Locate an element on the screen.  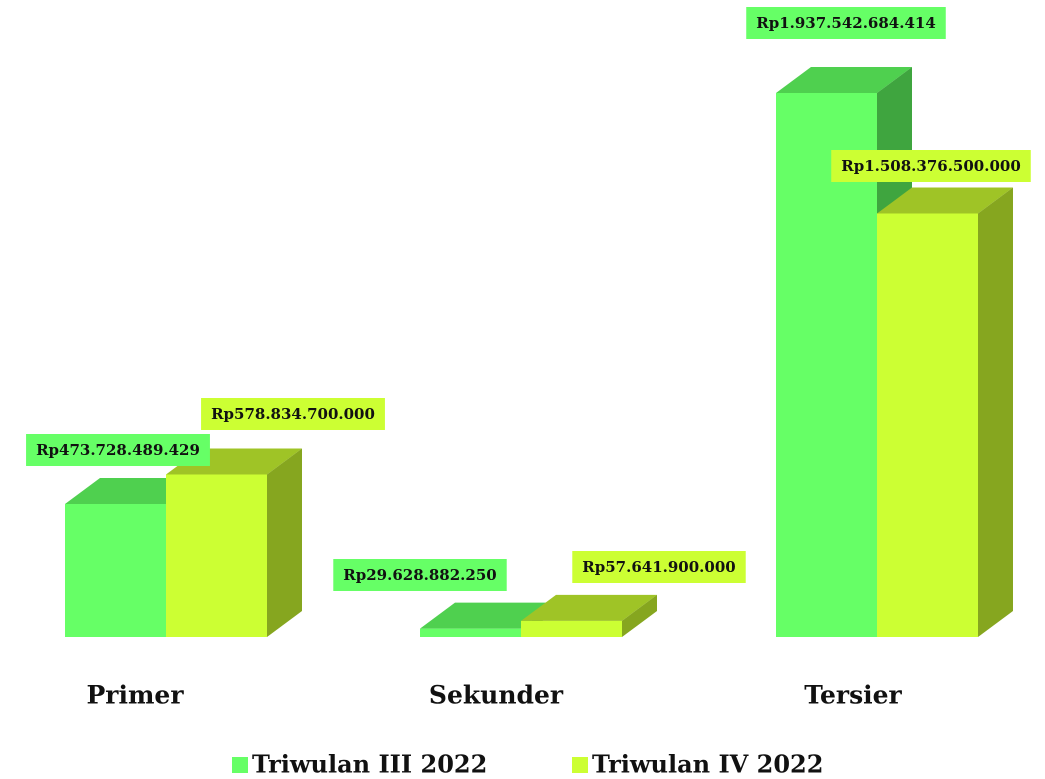
value-label: Rp29.628.882.250 is located at coordinates (419, 575).